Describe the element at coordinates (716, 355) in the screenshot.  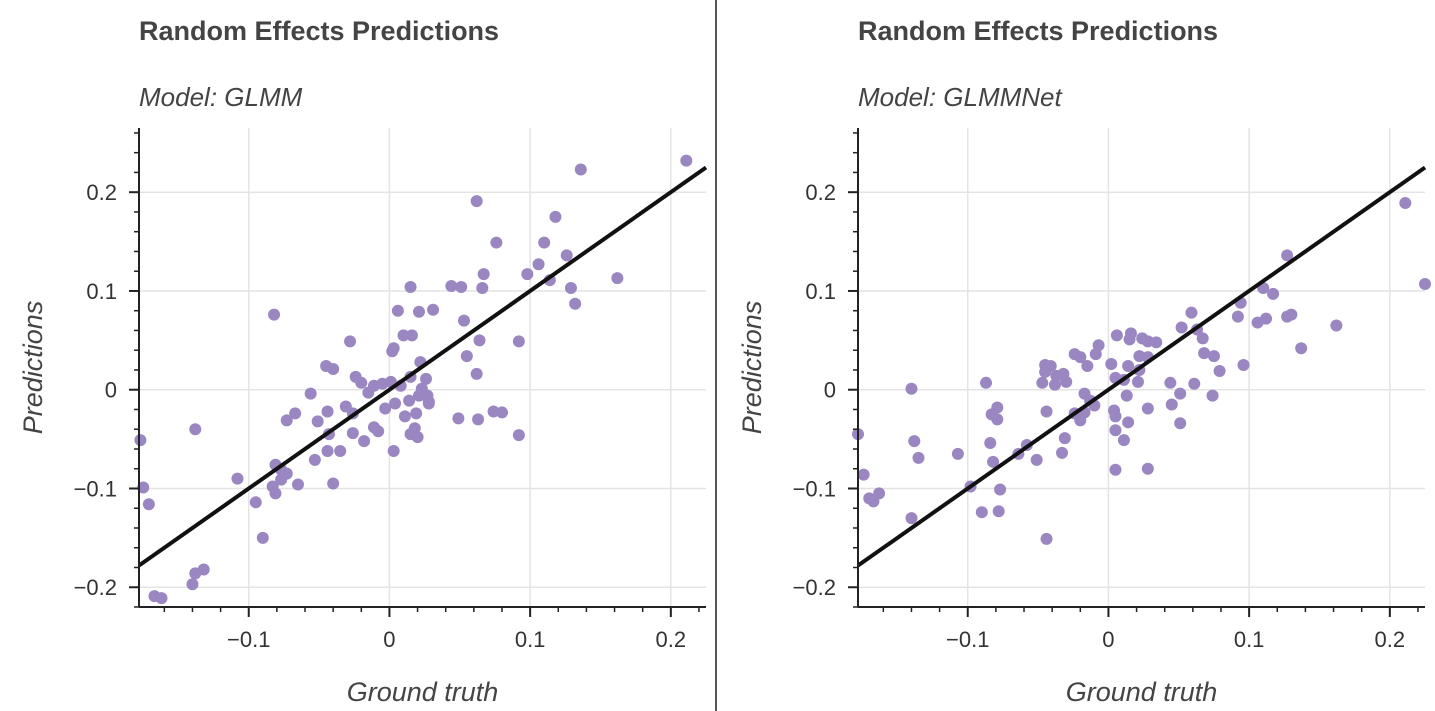
I see `panel-divider` at that location.